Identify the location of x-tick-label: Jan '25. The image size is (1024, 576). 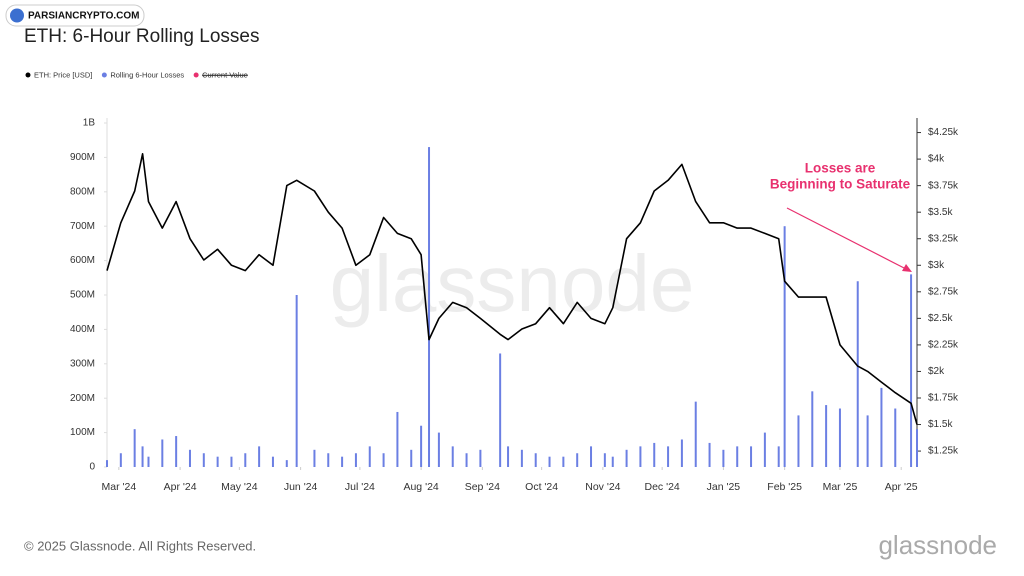
(724, 487).